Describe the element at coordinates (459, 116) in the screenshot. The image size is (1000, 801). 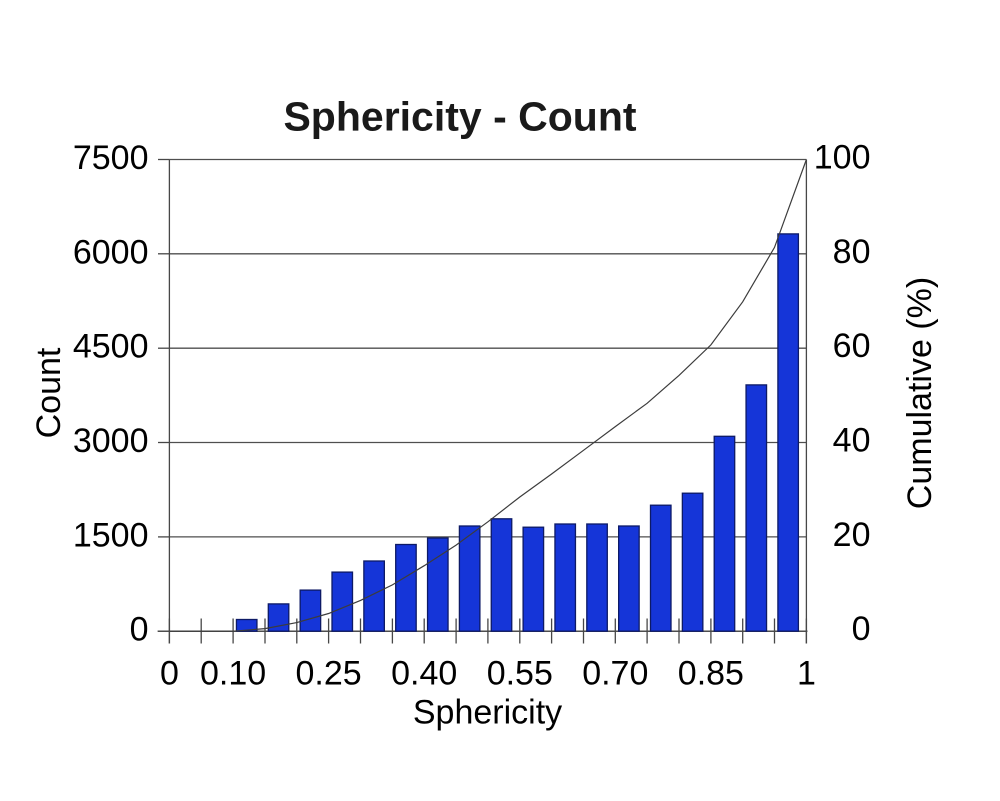
I see `svg-text: Sphericity - Count` at that location.